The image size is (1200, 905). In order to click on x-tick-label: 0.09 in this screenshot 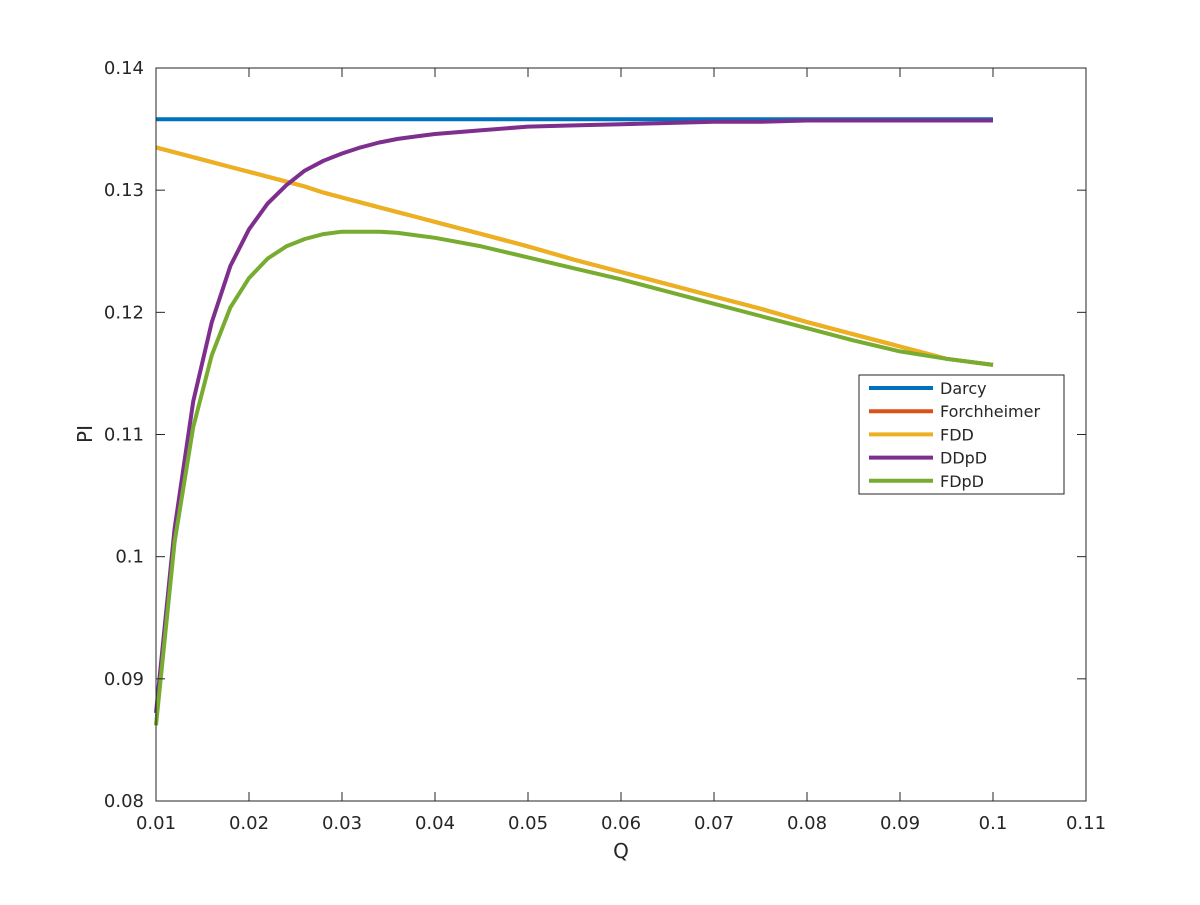, I will do `click(900, 823)`.